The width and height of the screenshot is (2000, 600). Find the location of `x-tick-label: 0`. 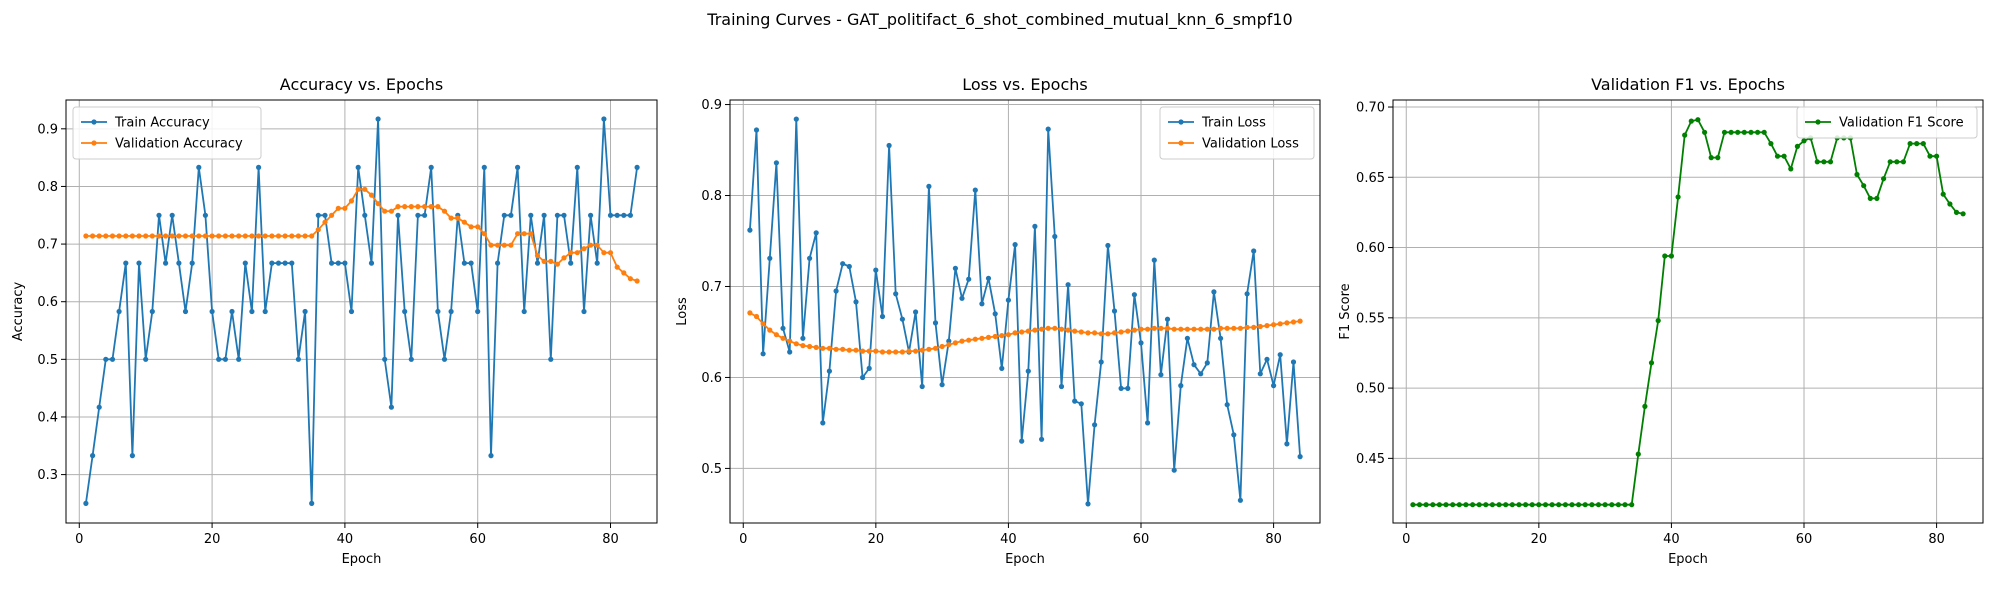

x-tick-label: 0 is located at coordinates (743, 539).